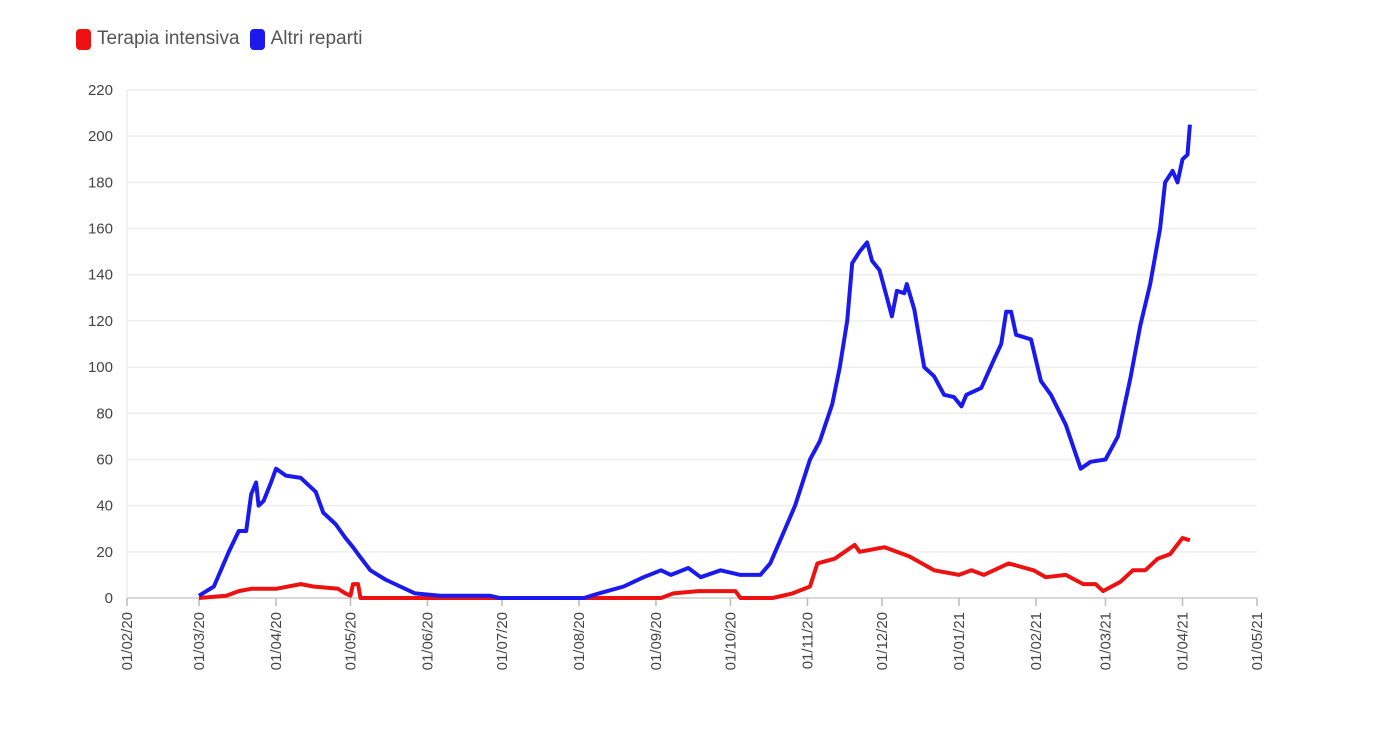 This screenshot has height=750, width=1377. I want to click on y-tick-label: 200, so click(100, 136).